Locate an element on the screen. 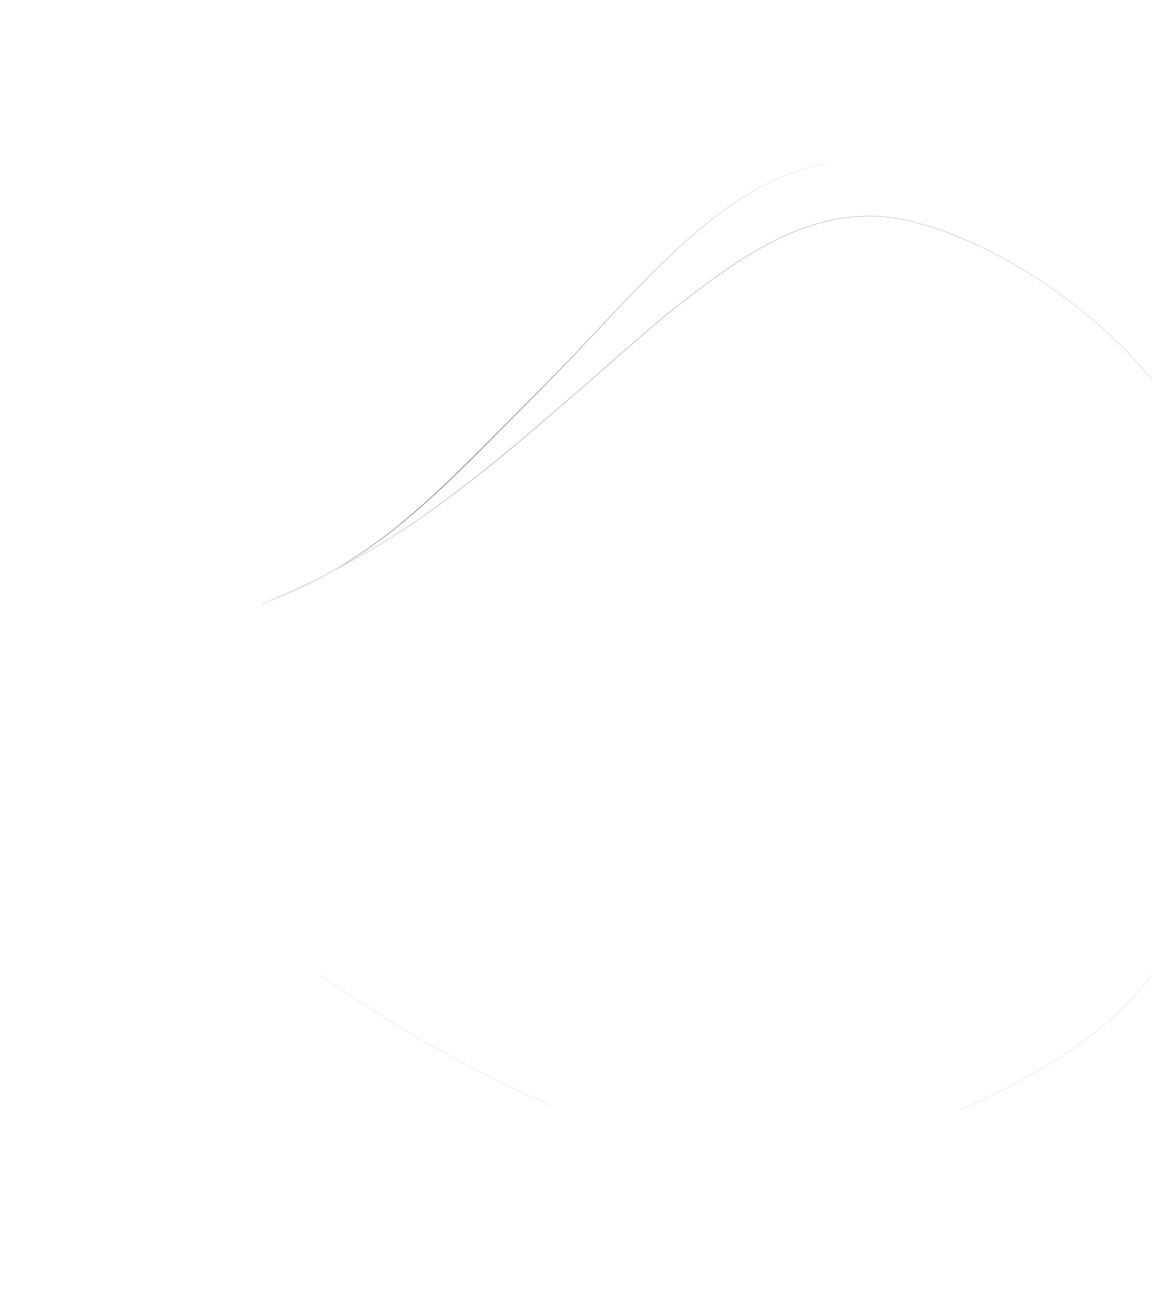  wave-line-faint-bottom-left is located at coordinates (435, 1040).